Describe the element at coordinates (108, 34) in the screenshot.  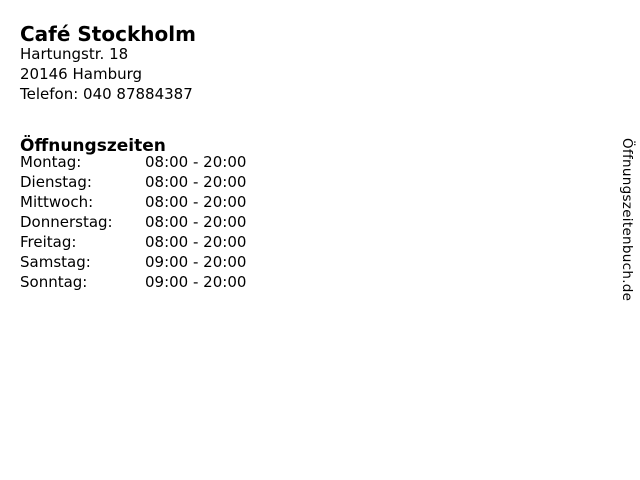
I see `page-title: Café Stockholm` at that location.